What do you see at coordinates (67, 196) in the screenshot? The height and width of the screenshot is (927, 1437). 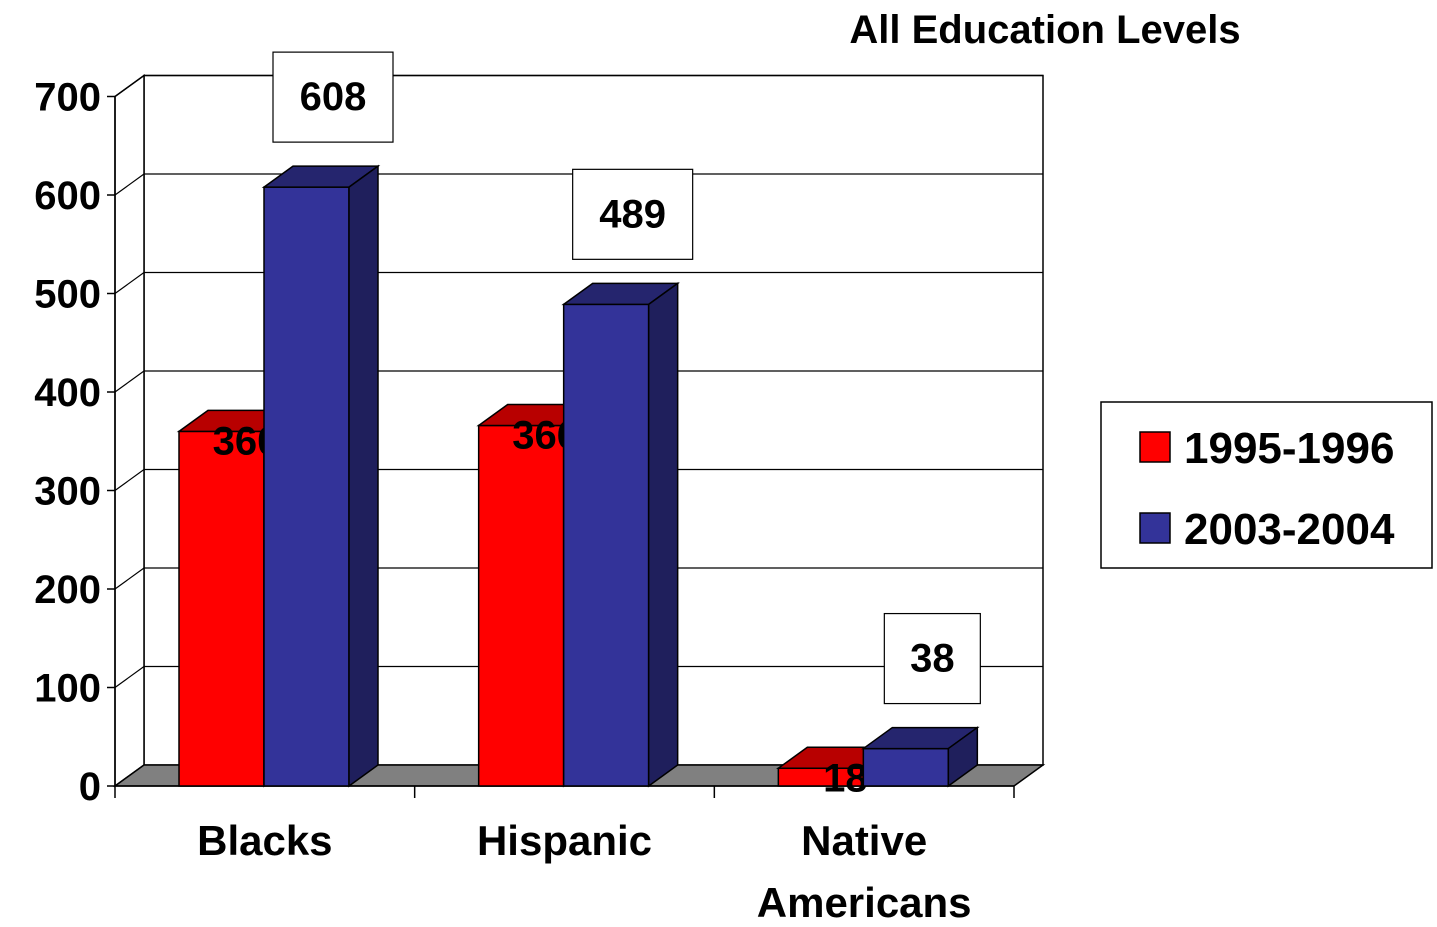 I see `y-tick-label: 600` at bounding box center [67, 196].